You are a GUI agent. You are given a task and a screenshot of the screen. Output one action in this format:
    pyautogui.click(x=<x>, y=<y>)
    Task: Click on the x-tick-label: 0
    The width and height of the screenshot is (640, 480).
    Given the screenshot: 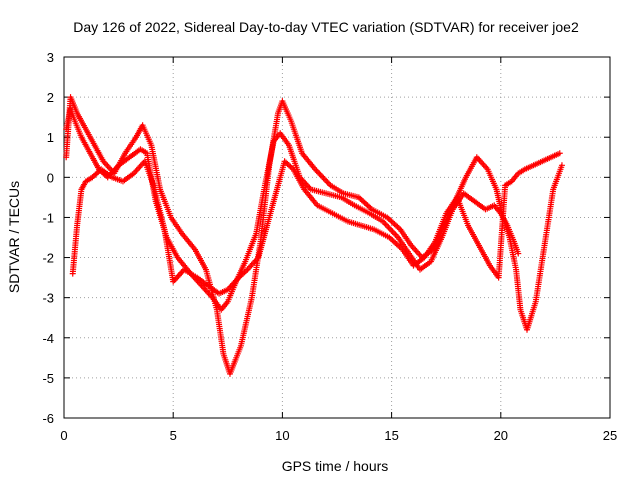 What is the action you would take?
    pyautogui.click(x=63, y=435)
    